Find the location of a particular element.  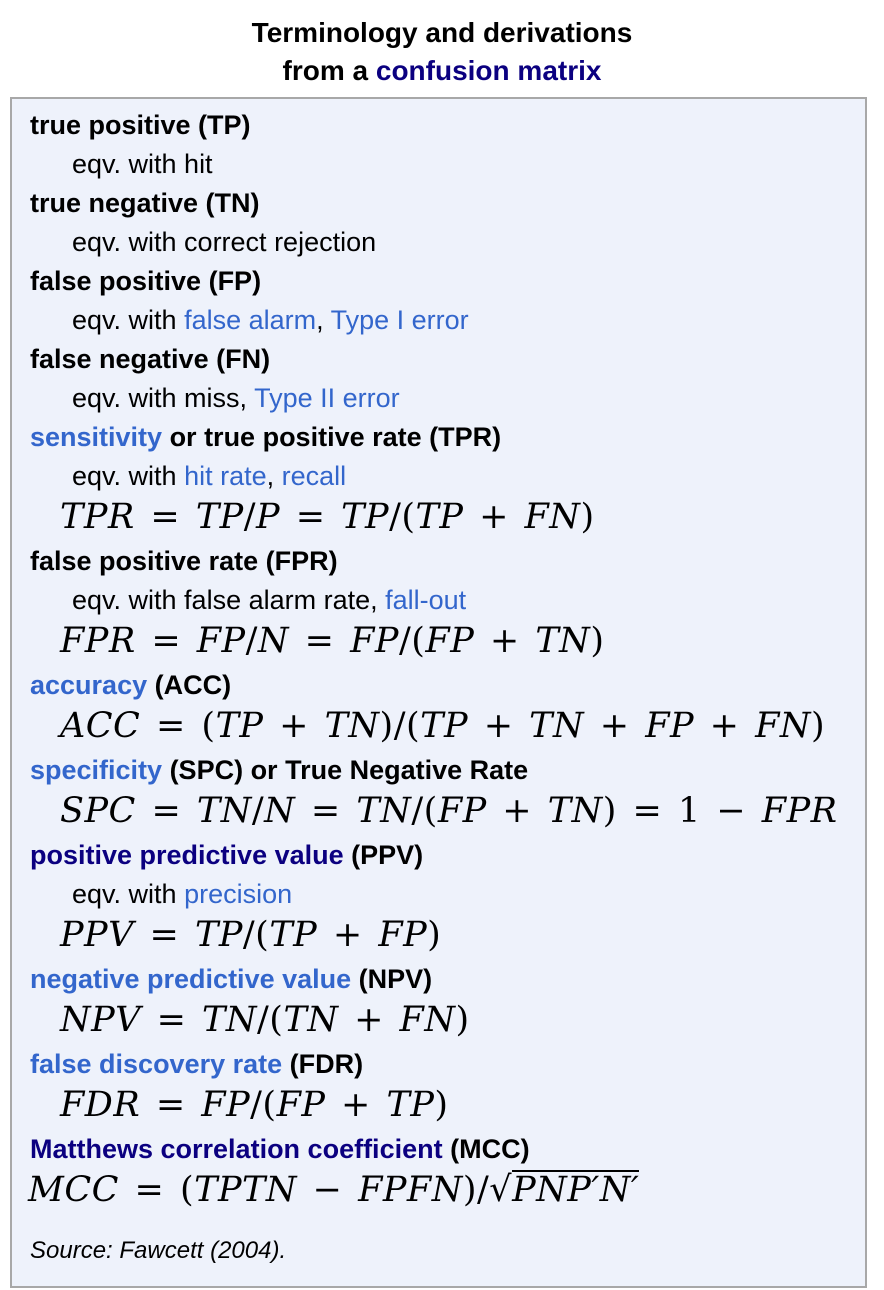

link-confusion-matrix: confusion matrix is located at coordinates (488, 70).